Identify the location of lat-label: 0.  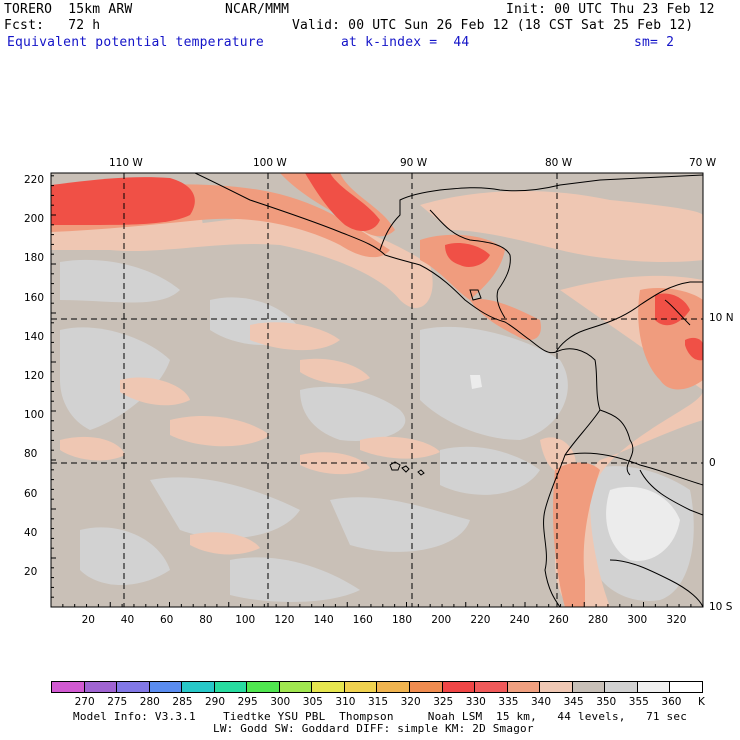
(712, 463).